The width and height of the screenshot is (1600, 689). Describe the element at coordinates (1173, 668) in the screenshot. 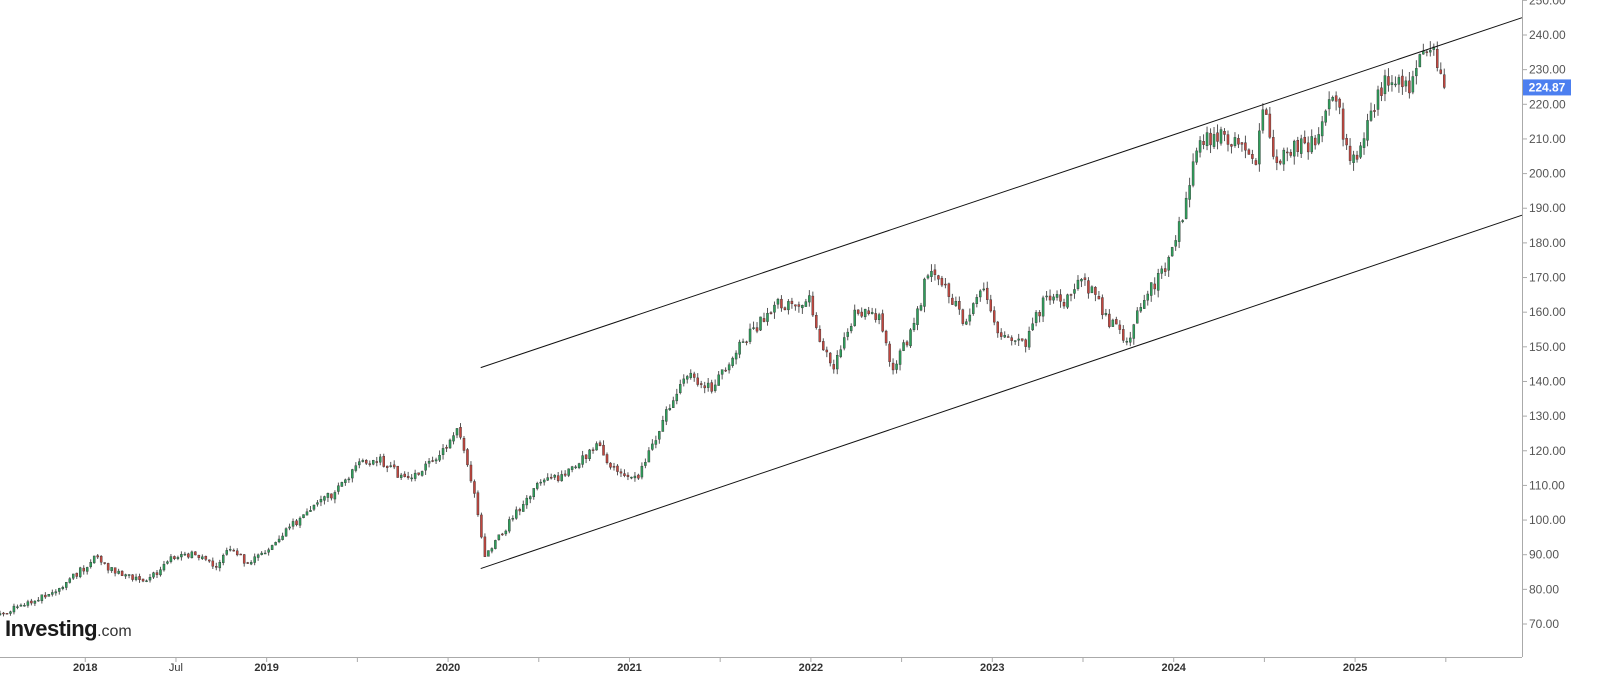

I see `x-tick-label: 2024` at that location.